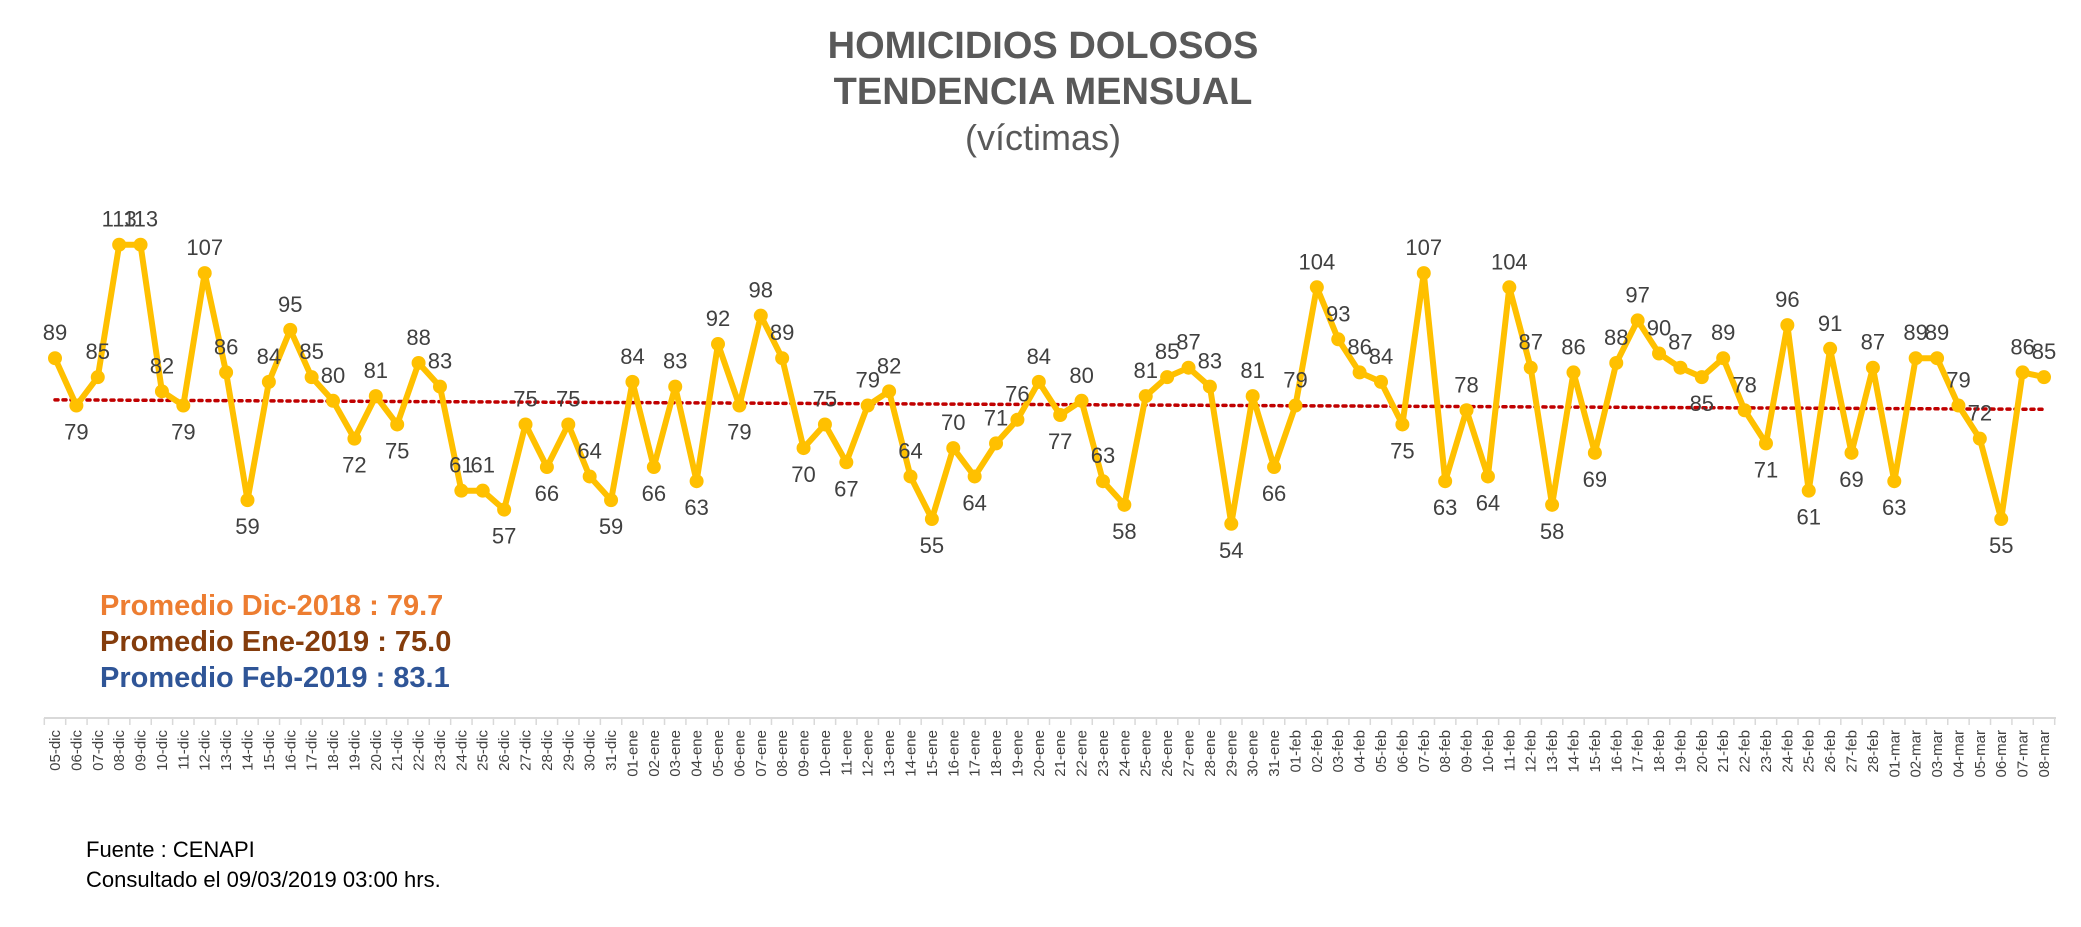 This screenshot has width=2081, height=927. Describe the element at coordinates (141, 750) in the screenshot. I see `x-tick-label: 09-dic` at that location.